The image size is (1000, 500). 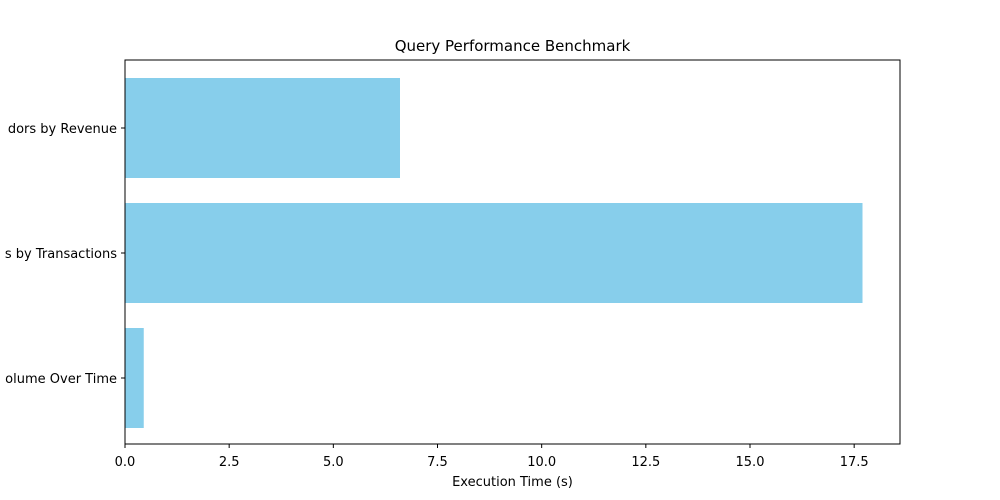 What do you see at coordinates (125, 462) in the screenshot?
I see `x-tick-label: 0.0` at bounding box center [125, 462].